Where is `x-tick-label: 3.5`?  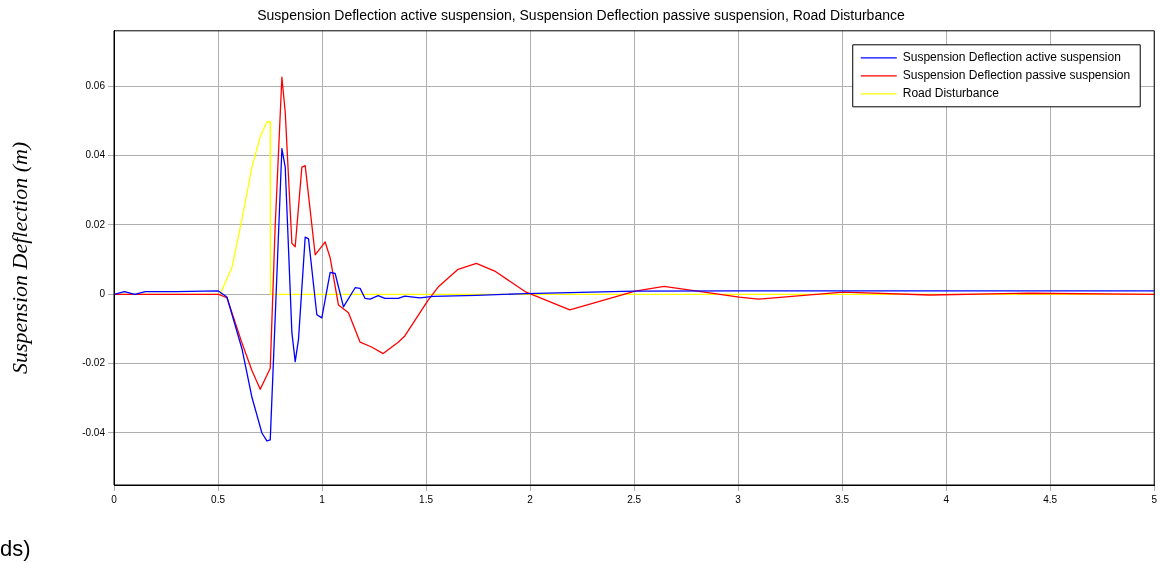
x-tick-label: 3.5 is located at coordinates (842, 499).